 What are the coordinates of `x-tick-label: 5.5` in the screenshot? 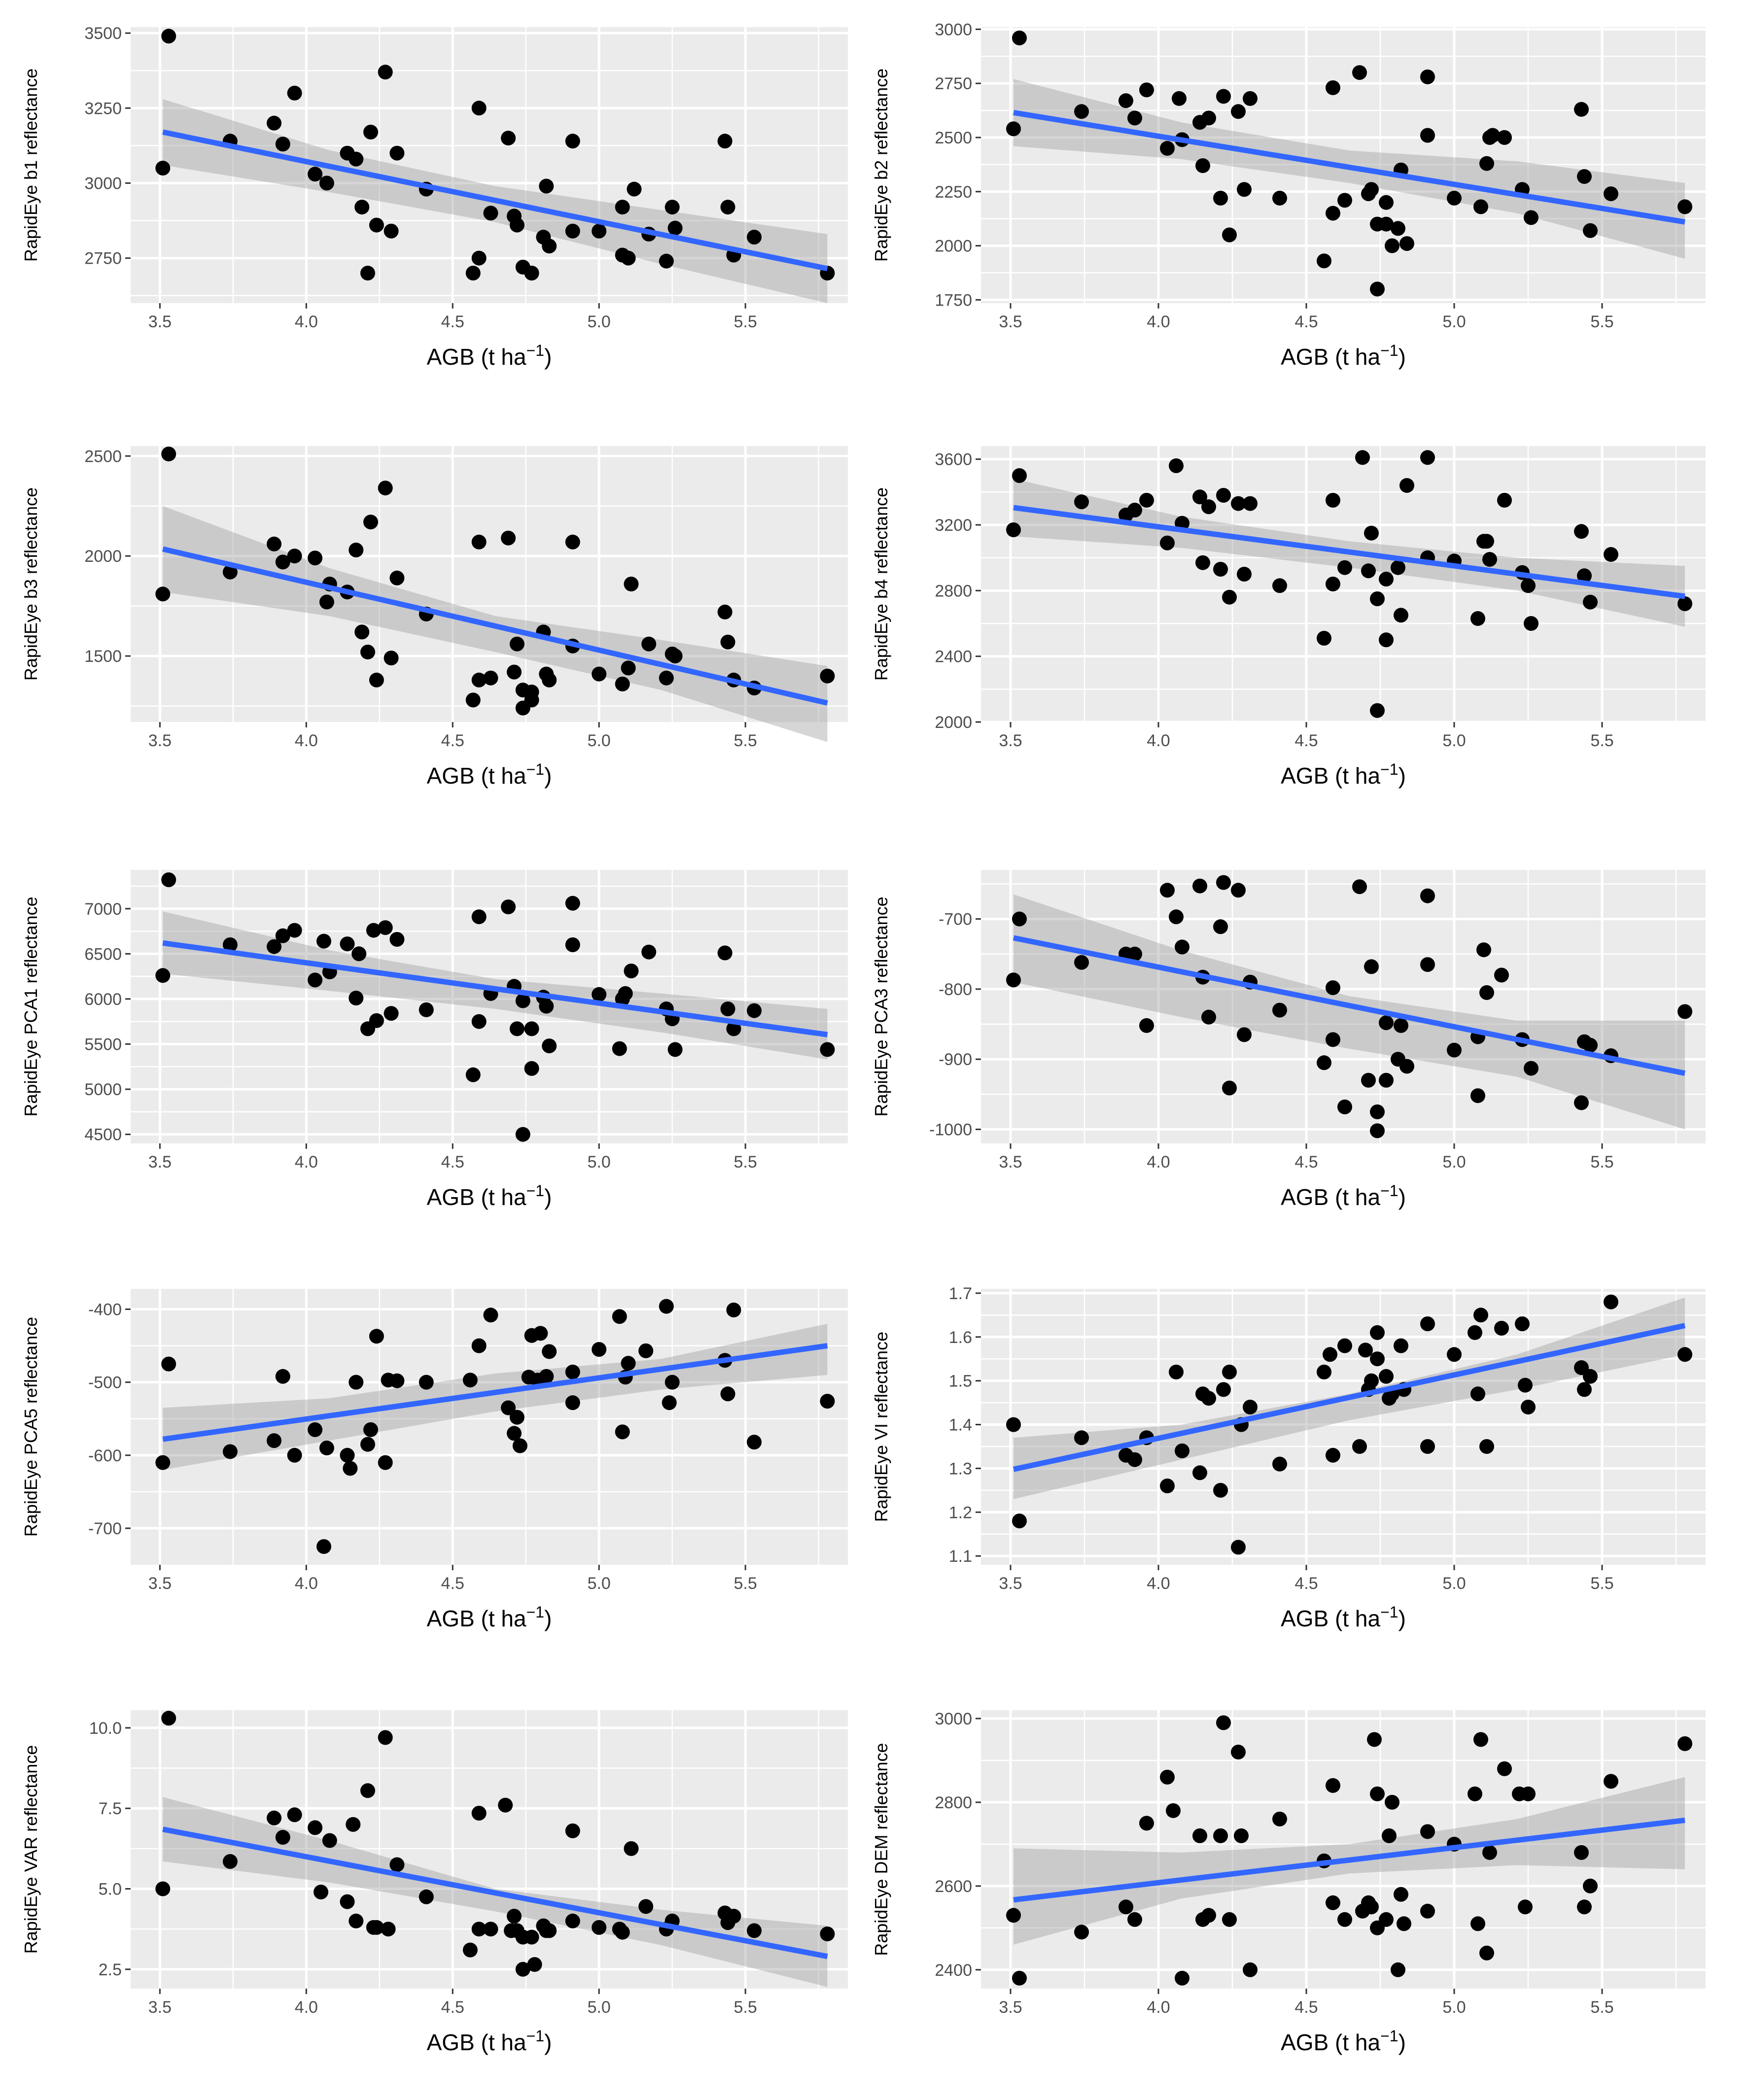 It's located at (1601, 740).